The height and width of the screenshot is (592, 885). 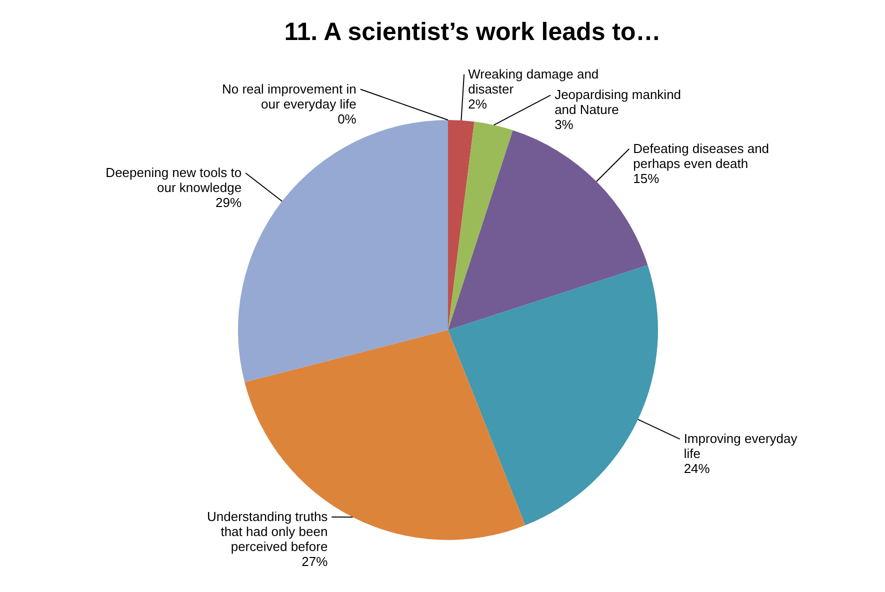 What do you see at coordinates (267, 531) in the screenshot?
I see `slice-label: Understanding truths that had only been perceived before` at bounding box center [267, 531].